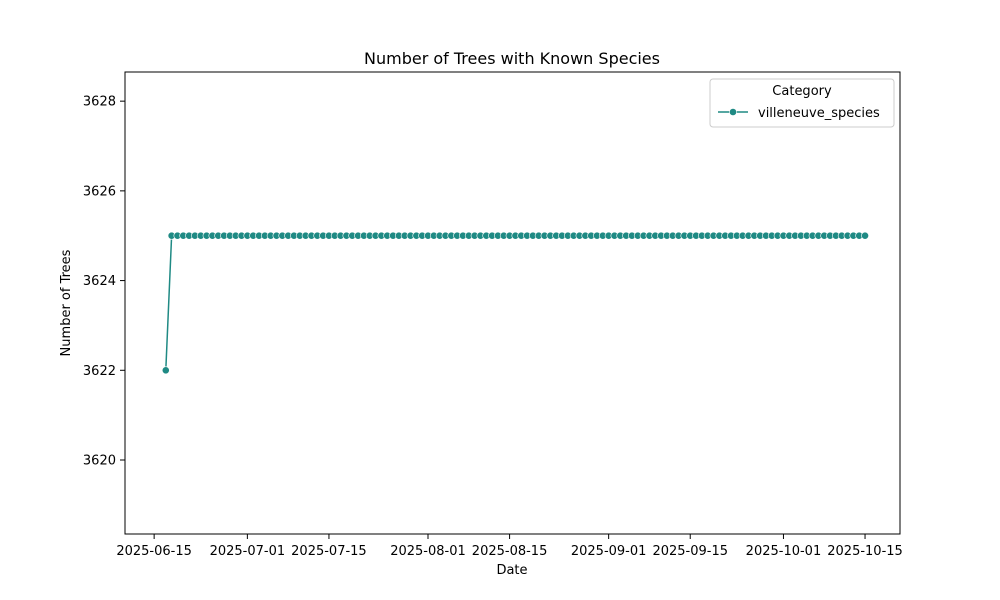 The image size is (1000, 600). I want to click on x-tick-label: 2025-08-01, so click(428, 551).